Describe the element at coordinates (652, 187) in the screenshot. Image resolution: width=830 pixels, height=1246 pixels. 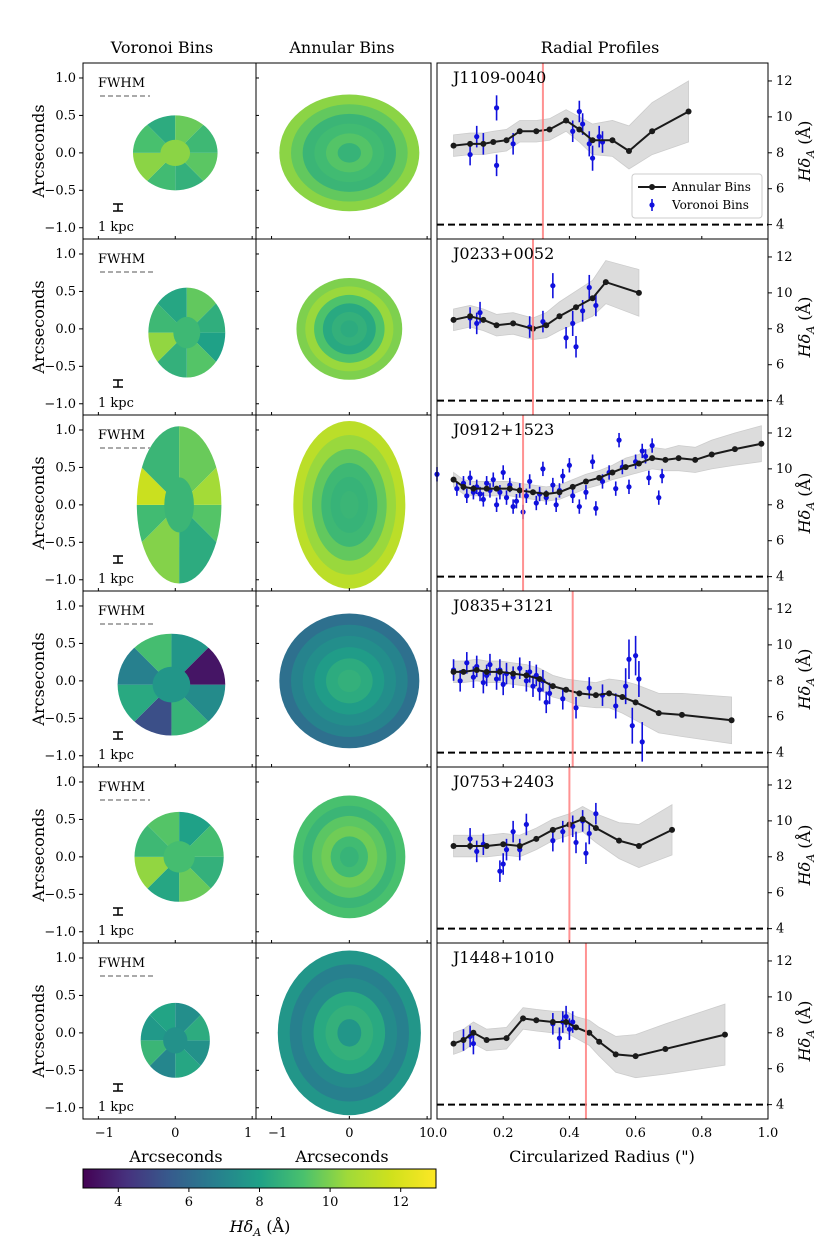
I see `legend-annular-marker` at that location.